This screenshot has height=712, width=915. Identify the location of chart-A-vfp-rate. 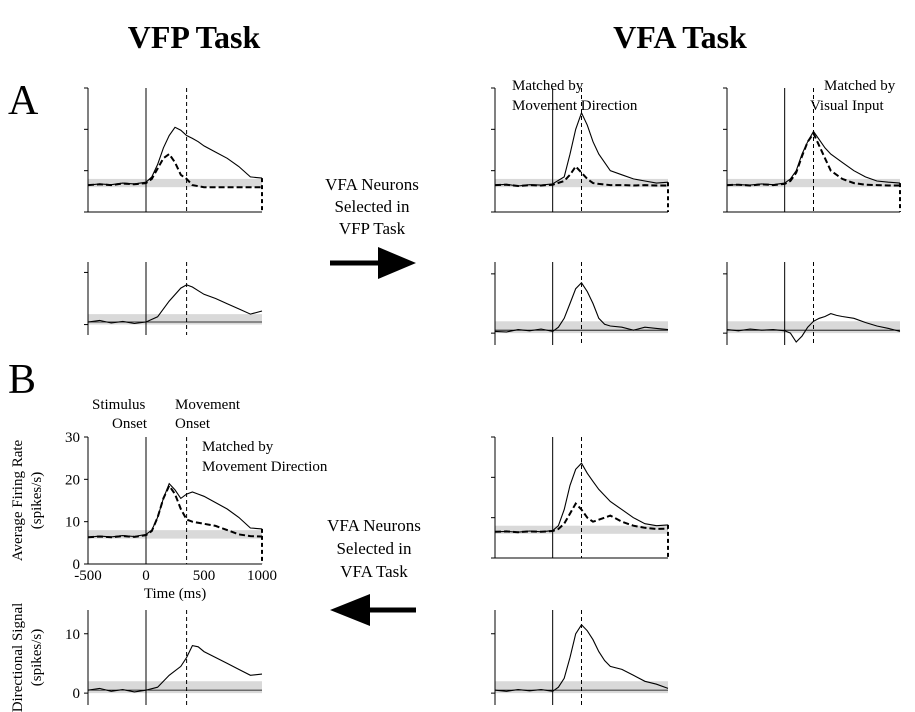
(173, 150).